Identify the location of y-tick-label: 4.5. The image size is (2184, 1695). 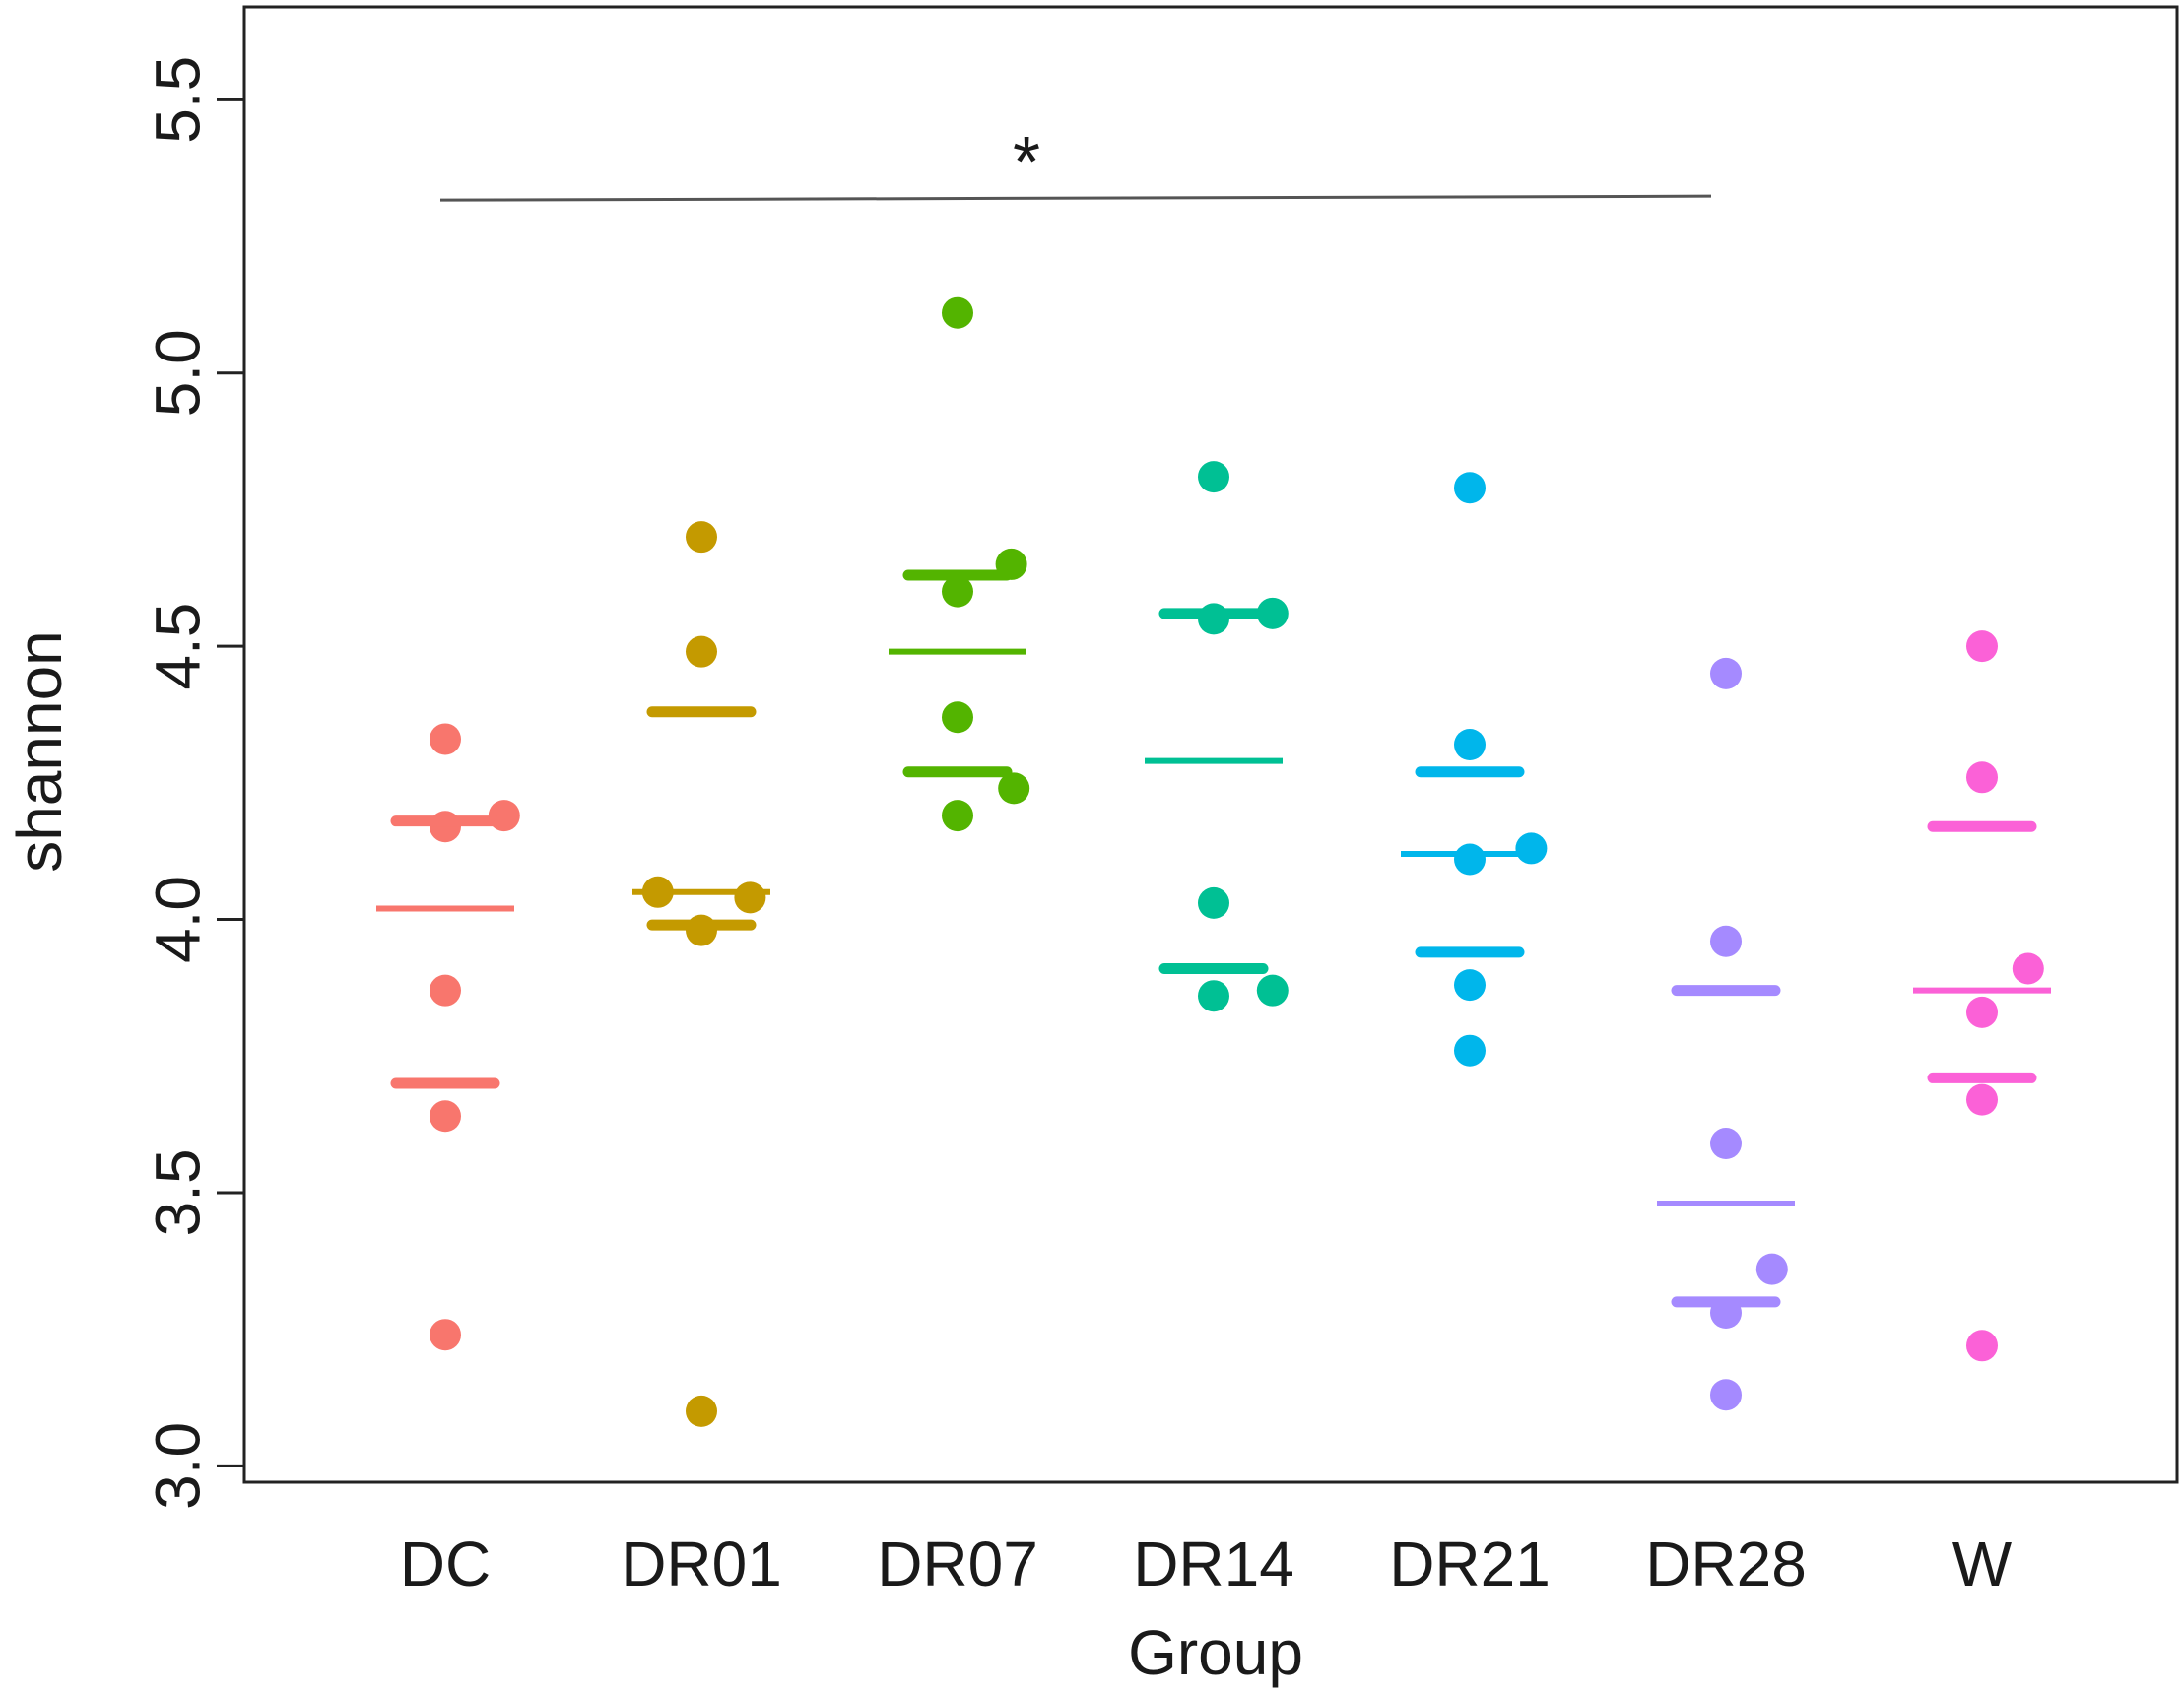
(177, 647).